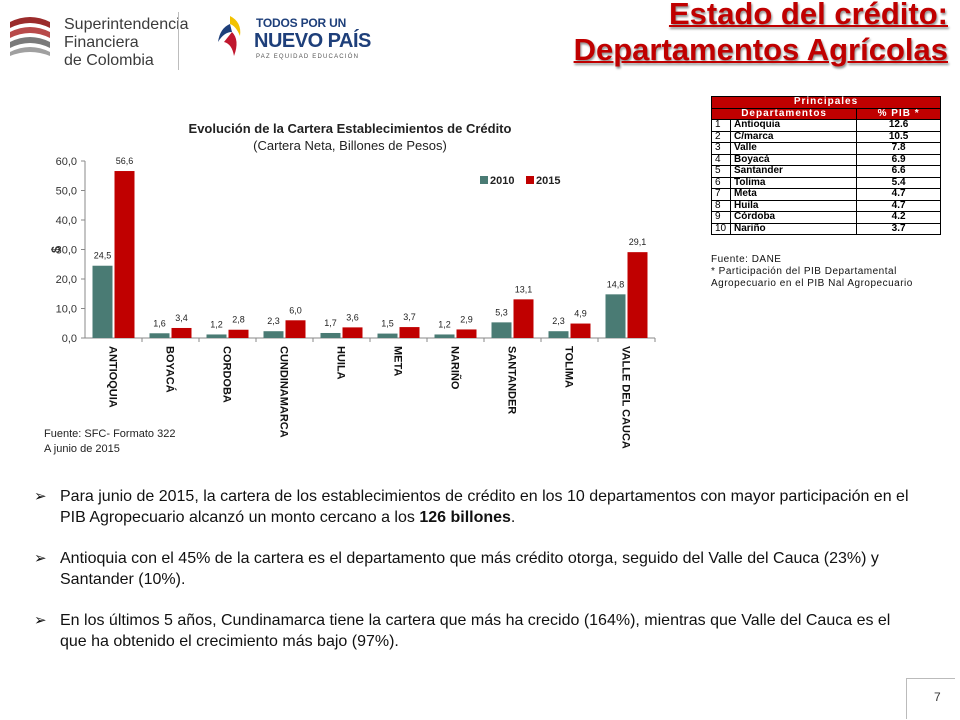 The height and width of the screenshot is (720, 960). What do you see at coordinates (721, 194) in the screenshot?
I see `principales-rank: 7` at bounding box center [721, 194].